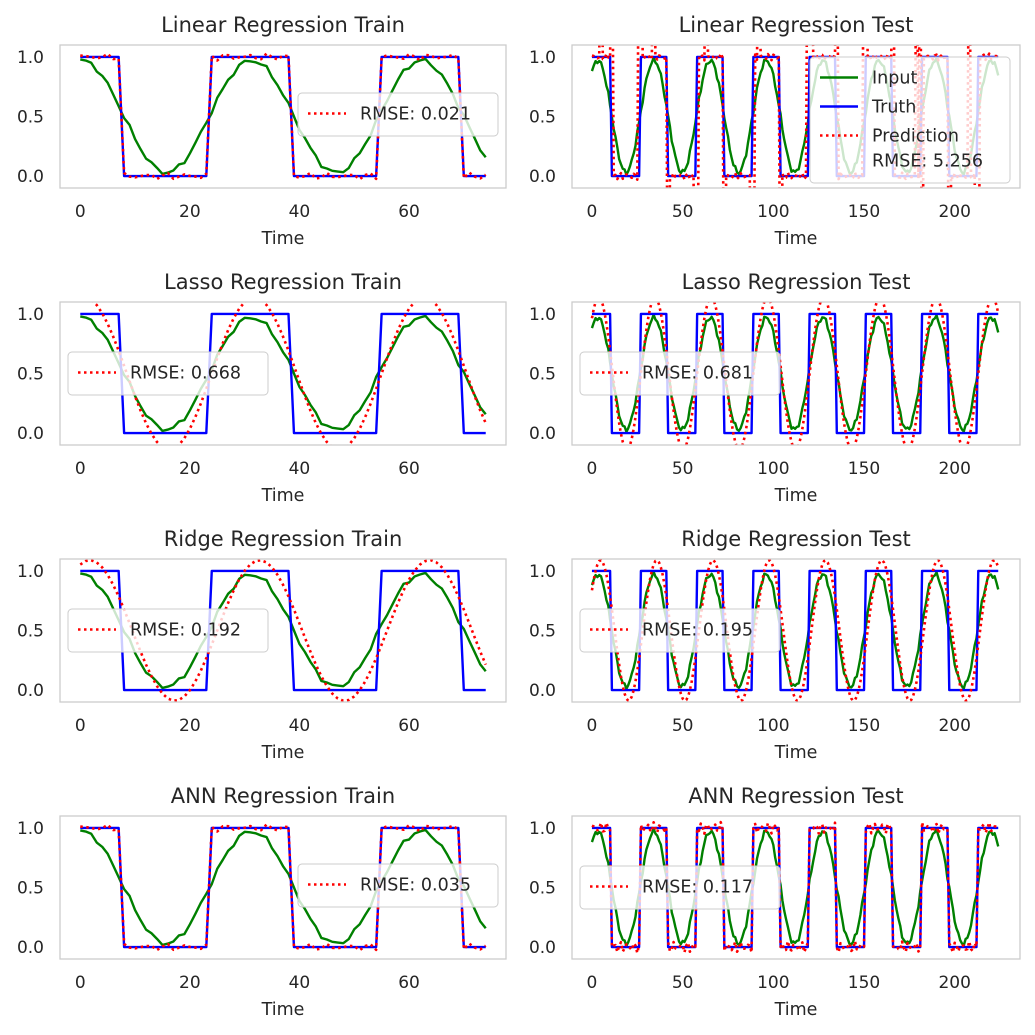 This screenshot has height=1035, width=1035. I want to click on panel-title: Ridge Regression Test, so click(796, 539).